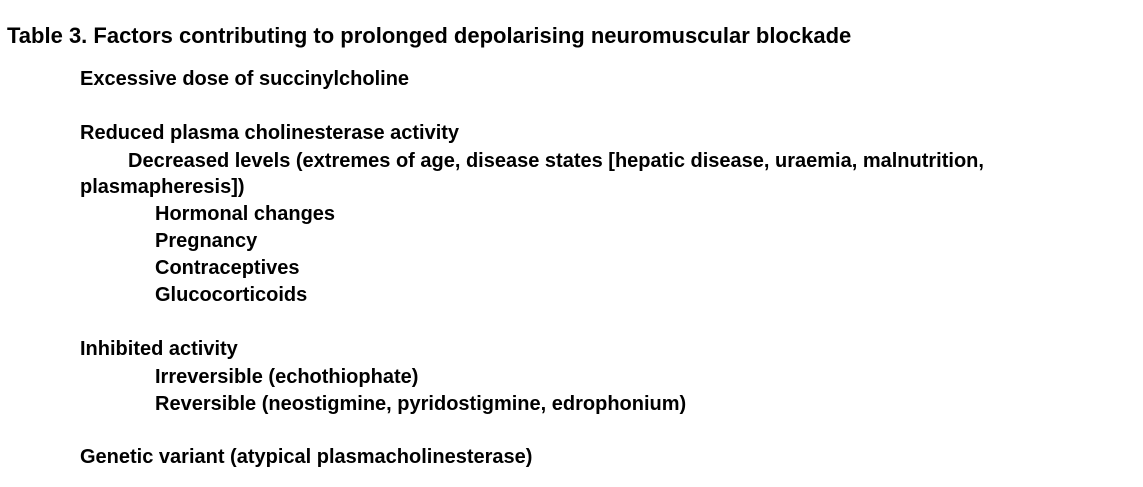  Describe the element at coordinates (270, 133) in the screenshot. I see `item-reduced-activity: Reduced plasma cholinesterase activity` at that location.